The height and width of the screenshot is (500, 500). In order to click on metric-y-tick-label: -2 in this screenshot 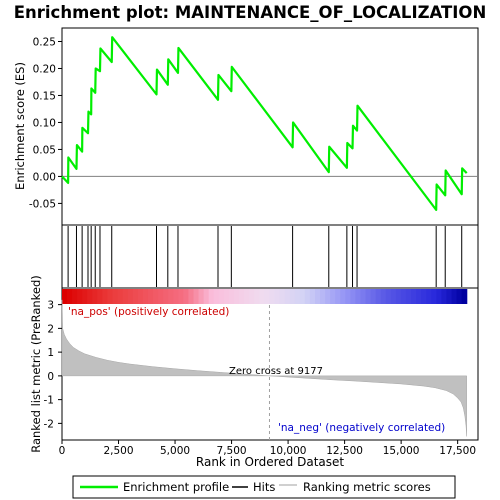, I will do `click(49, 424)`.